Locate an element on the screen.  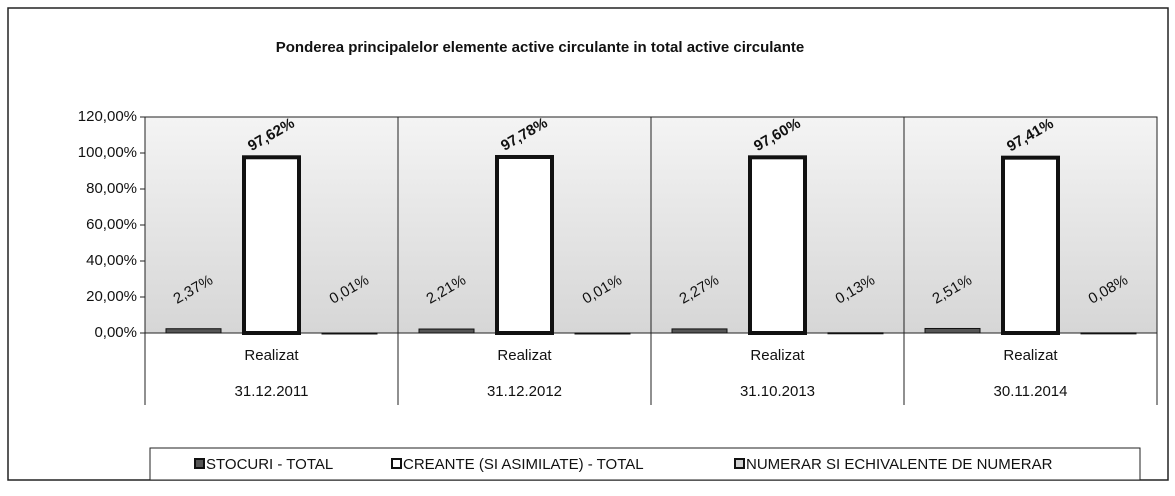
x-tick-label: 31.12.2012 is located at coordinates (524, 391).